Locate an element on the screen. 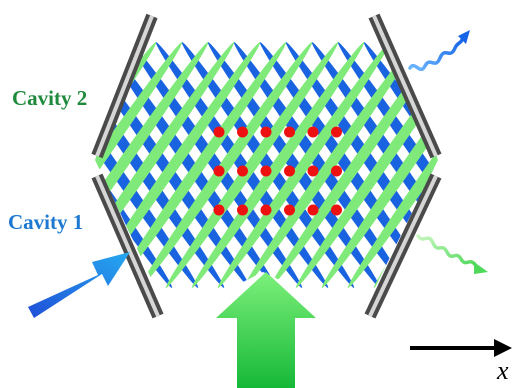  blue-pump-arrow is located at coordinates (79, 285).